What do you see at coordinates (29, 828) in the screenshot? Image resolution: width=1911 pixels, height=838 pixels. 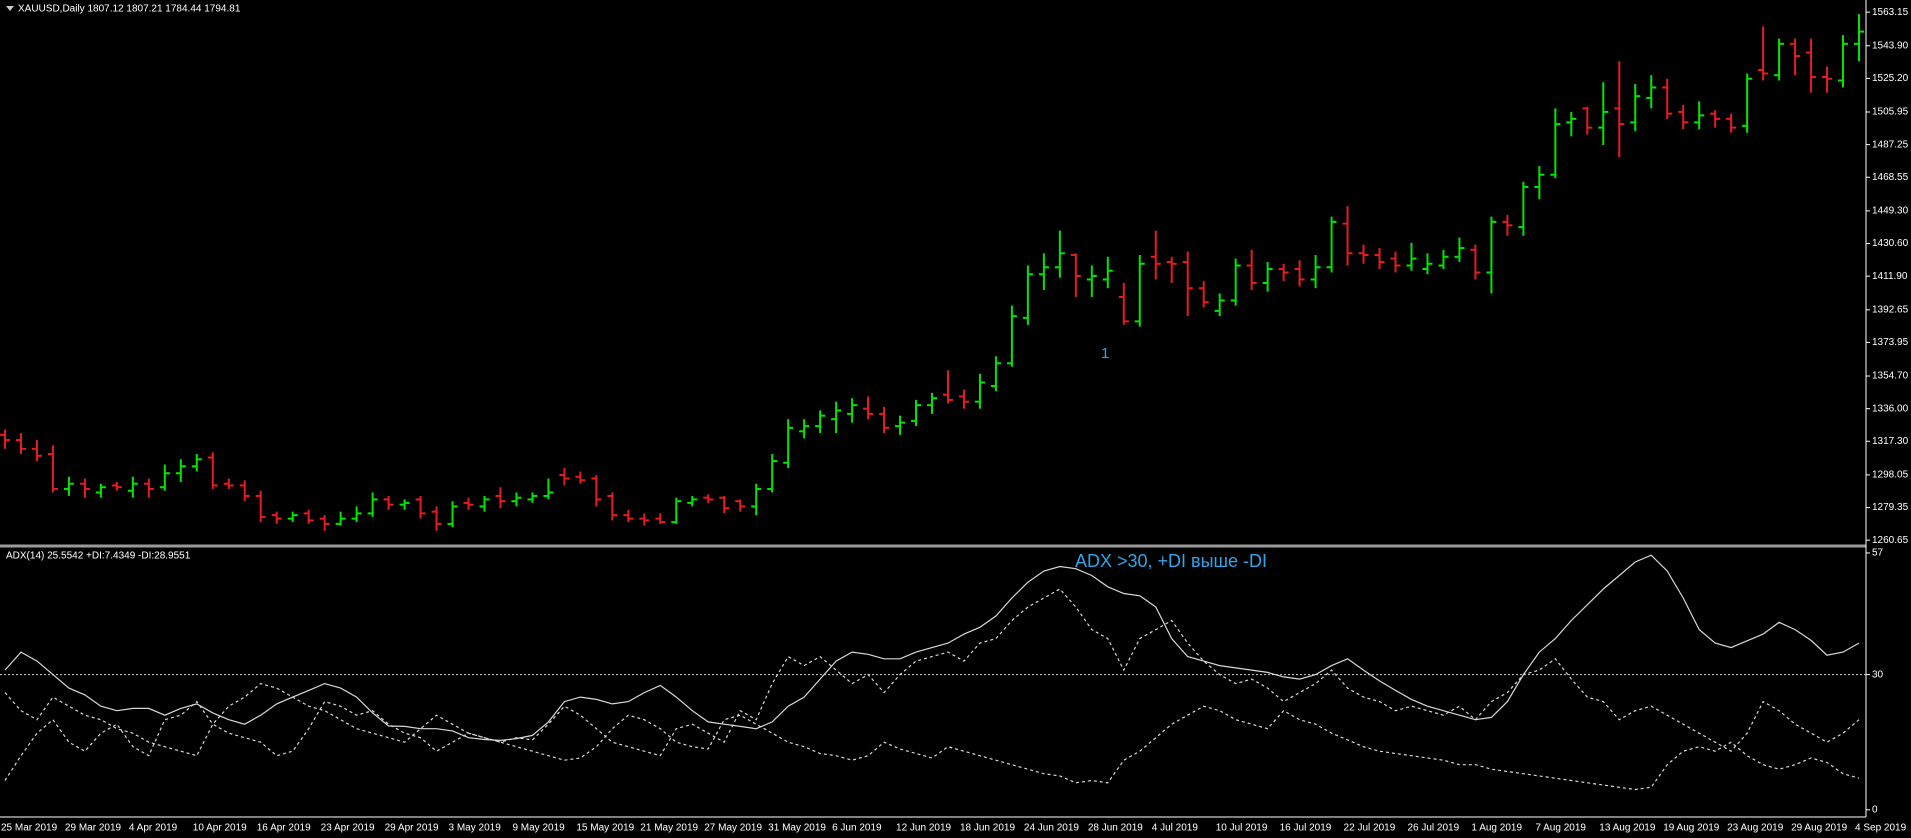 I see `x-tick-label: 25 Mar 2019` at bounding box center [29, 828].